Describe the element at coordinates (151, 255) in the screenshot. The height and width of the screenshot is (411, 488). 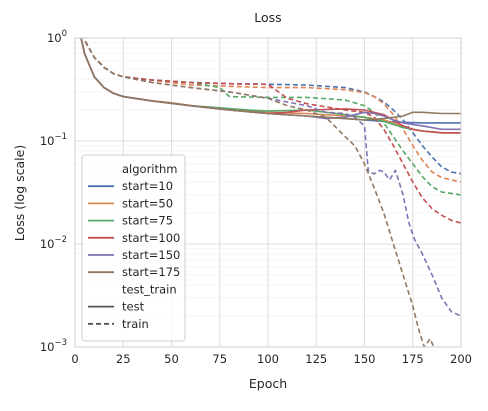
I see `legend-label: start=150` at that location.